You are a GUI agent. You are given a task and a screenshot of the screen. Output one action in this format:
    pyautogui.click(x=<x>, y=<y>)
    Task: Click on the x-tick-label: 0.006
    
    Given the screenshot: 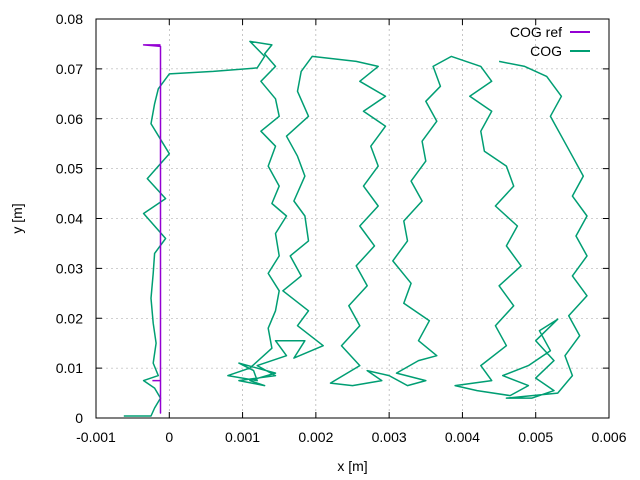 What is the action you would take?
    pyautogui.click(x=608, y=437)
    